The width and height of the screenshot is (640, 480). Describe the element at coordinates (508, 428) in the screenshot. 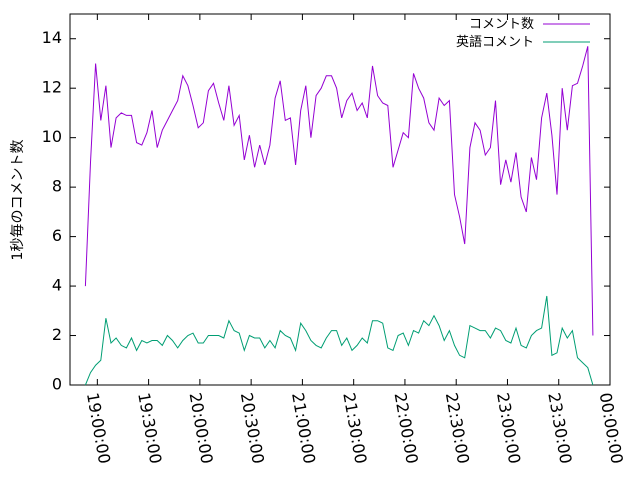

I see `x-tick-label: 23:00:00` at that location.